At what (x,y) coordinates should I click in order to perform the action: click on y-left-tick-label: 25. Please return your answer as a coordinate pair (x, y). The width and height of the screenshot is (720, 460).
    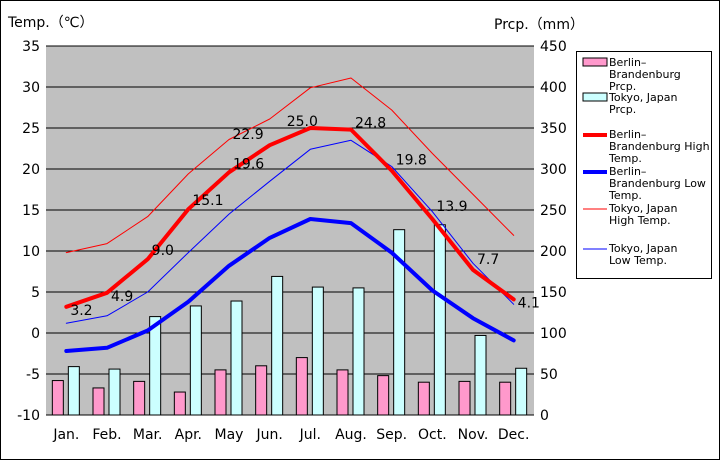
    Looking at the image, I should click on (31, 129).